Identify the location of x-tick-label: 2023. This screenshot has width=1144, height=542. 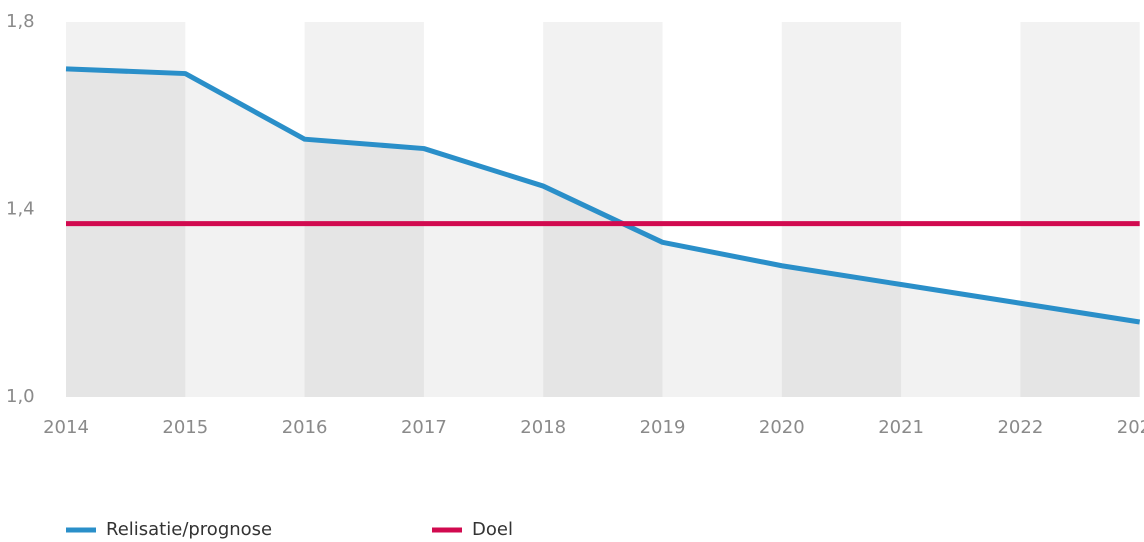
(1130, 427).